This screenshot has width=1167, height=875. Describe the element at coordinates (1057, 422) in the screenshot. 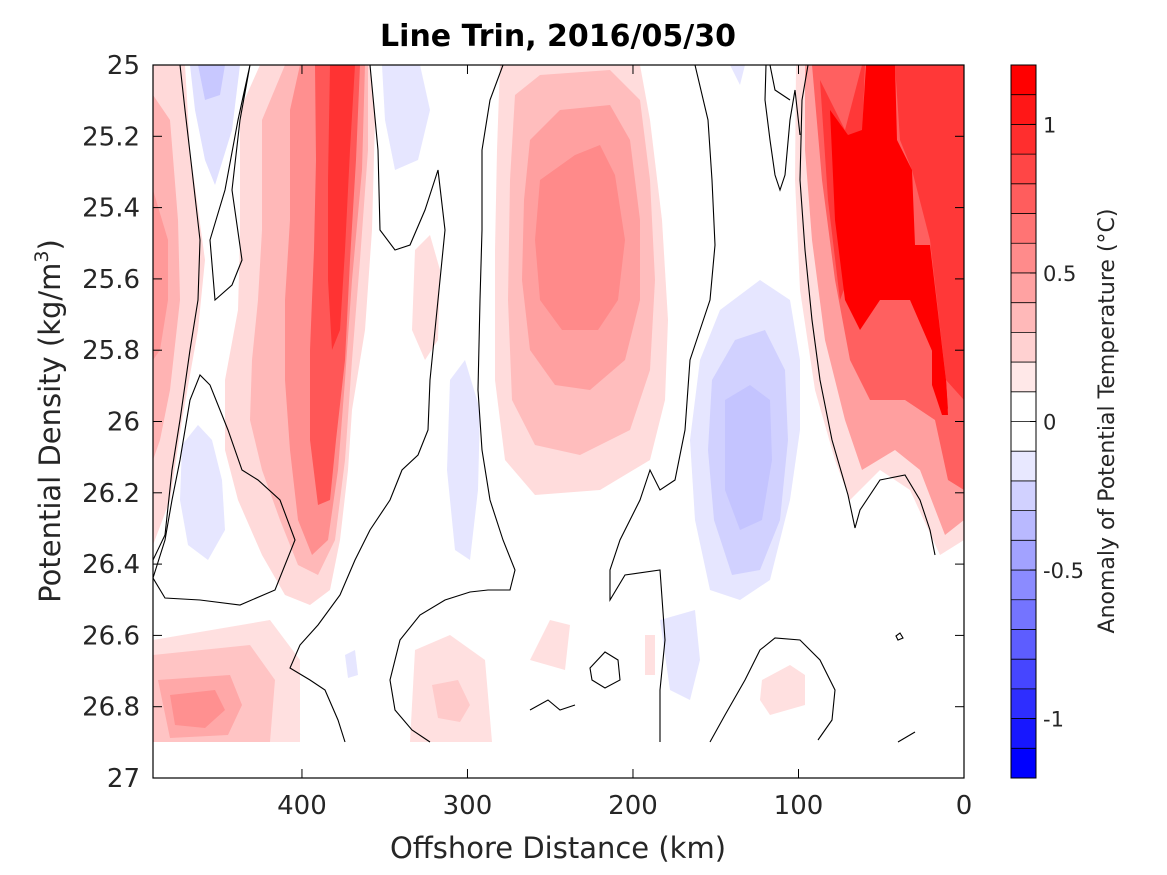

I see `colorbar-ticks: 1 0.5 0 -0.5 -1` at that location.